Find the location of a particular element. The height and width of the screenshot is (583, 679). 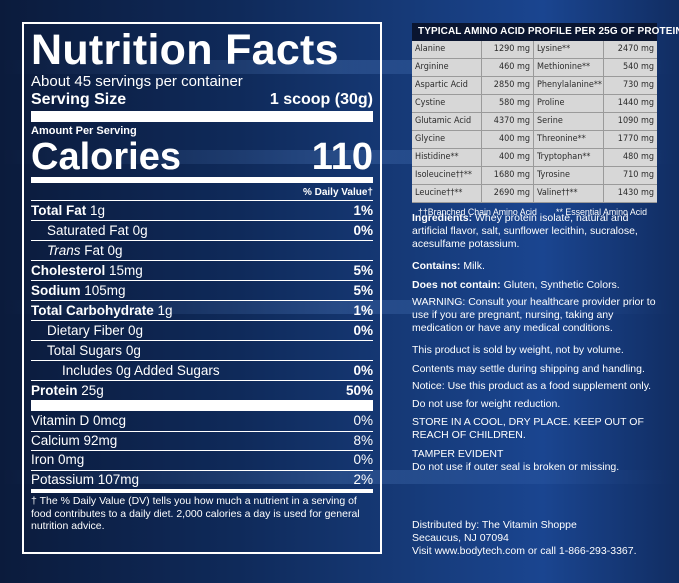

amino-amount: 2470 mg is located at coordinates (635, 49).